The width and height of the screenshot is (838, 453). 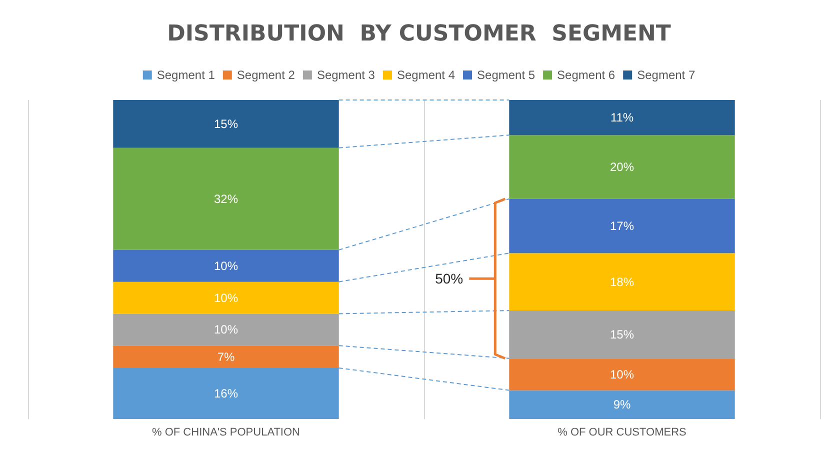 I want to click on legend-label: Segment 1, so click(x=186, y=75).